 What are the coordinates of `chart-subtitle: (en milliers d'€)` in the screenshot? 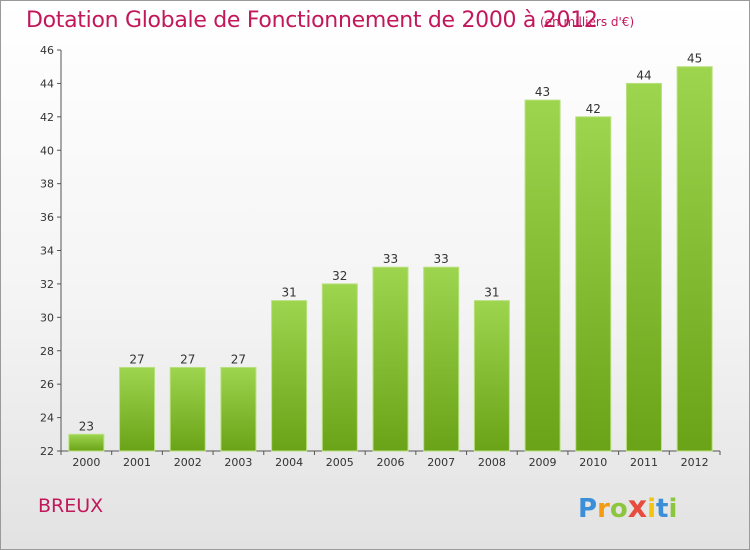 It's located at (587, 22).